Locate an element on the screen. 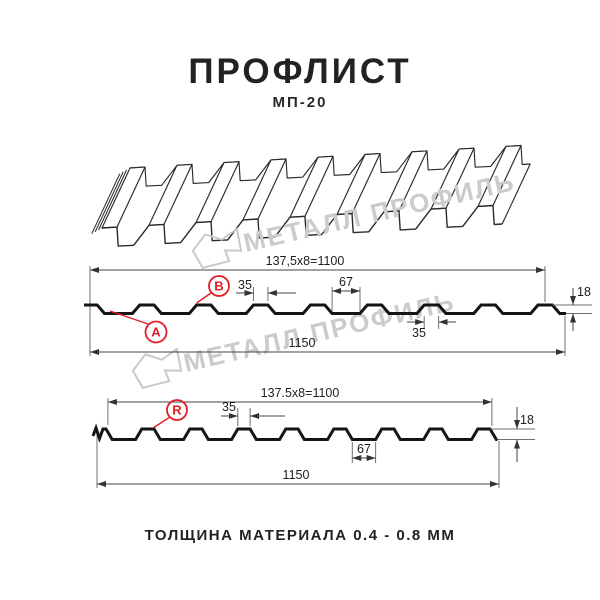  callout-circle-a is located at coordinates (156, 332).